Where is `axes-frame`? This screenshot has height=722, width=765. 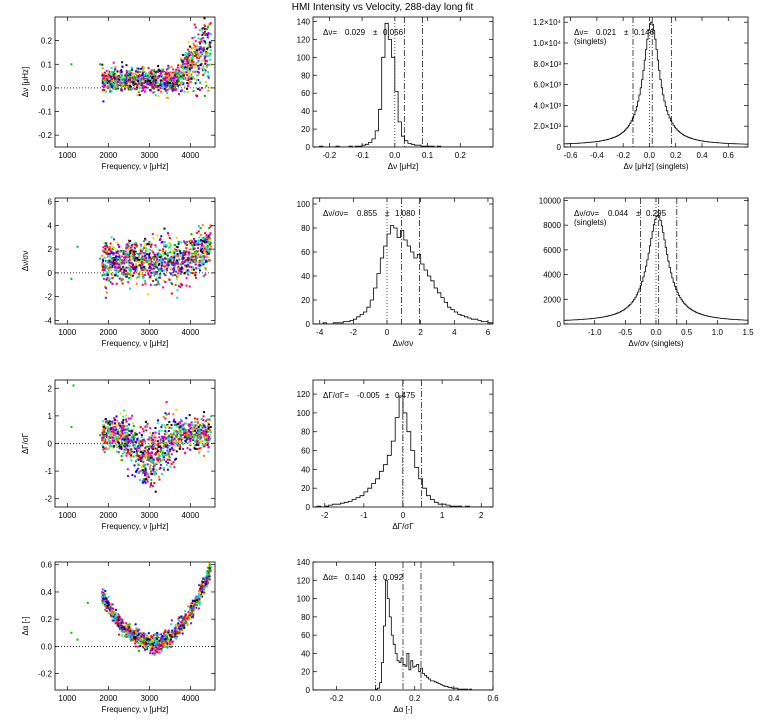 axes-frame is located at coordinates (135, 82).